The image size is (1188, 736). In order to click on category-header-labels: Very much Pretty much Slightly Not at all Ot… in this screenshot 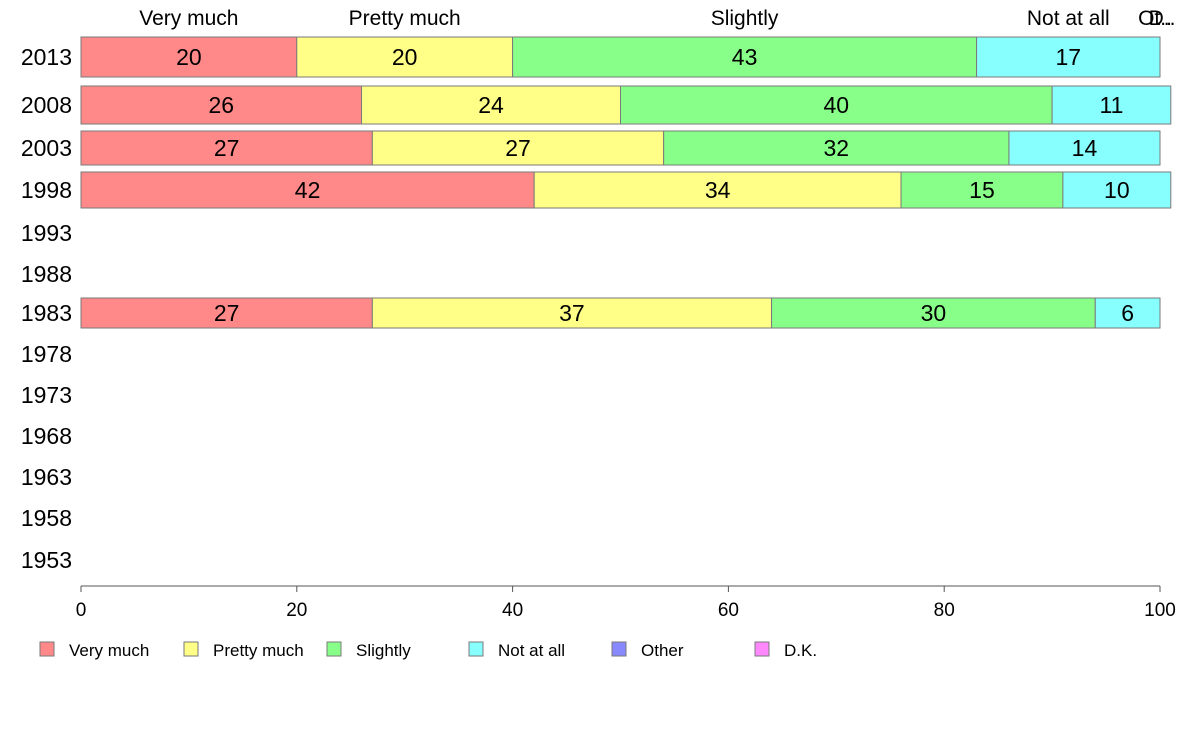, I will do `click(657, 18)`.